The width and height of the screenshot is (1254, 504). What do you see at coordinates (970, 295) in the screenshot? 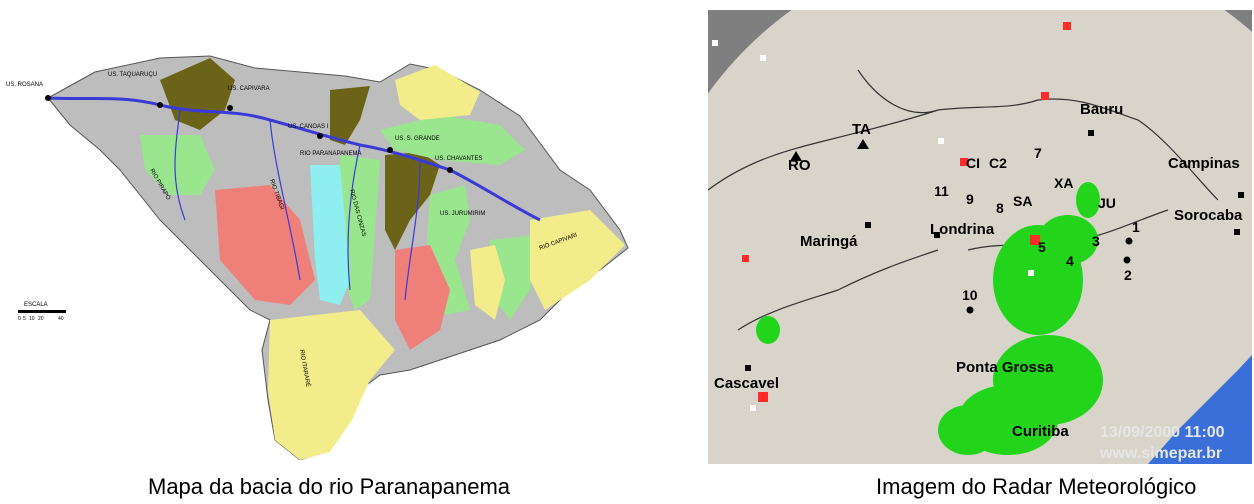
I see `station-number: 10` at bounding box center [970, 295].